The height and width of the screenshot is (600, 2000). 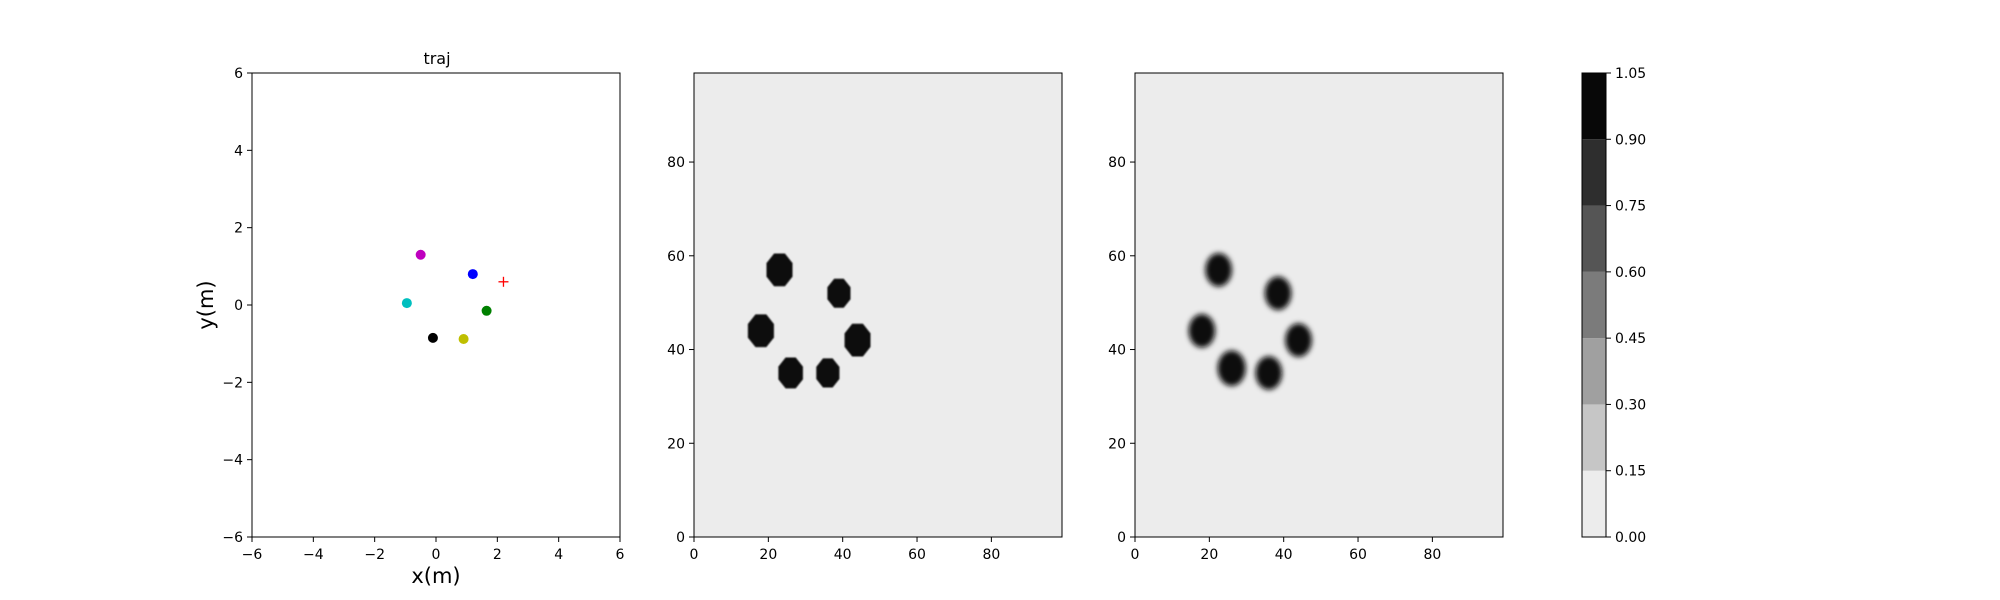 What do you see at coordinates (1626, 306) in the screenshot?
I see `colorbar-ticks: 0.00 0.15 0.30 0.45 0.60 0.75 0.90 1.05` at bounding box center [1626, 306].